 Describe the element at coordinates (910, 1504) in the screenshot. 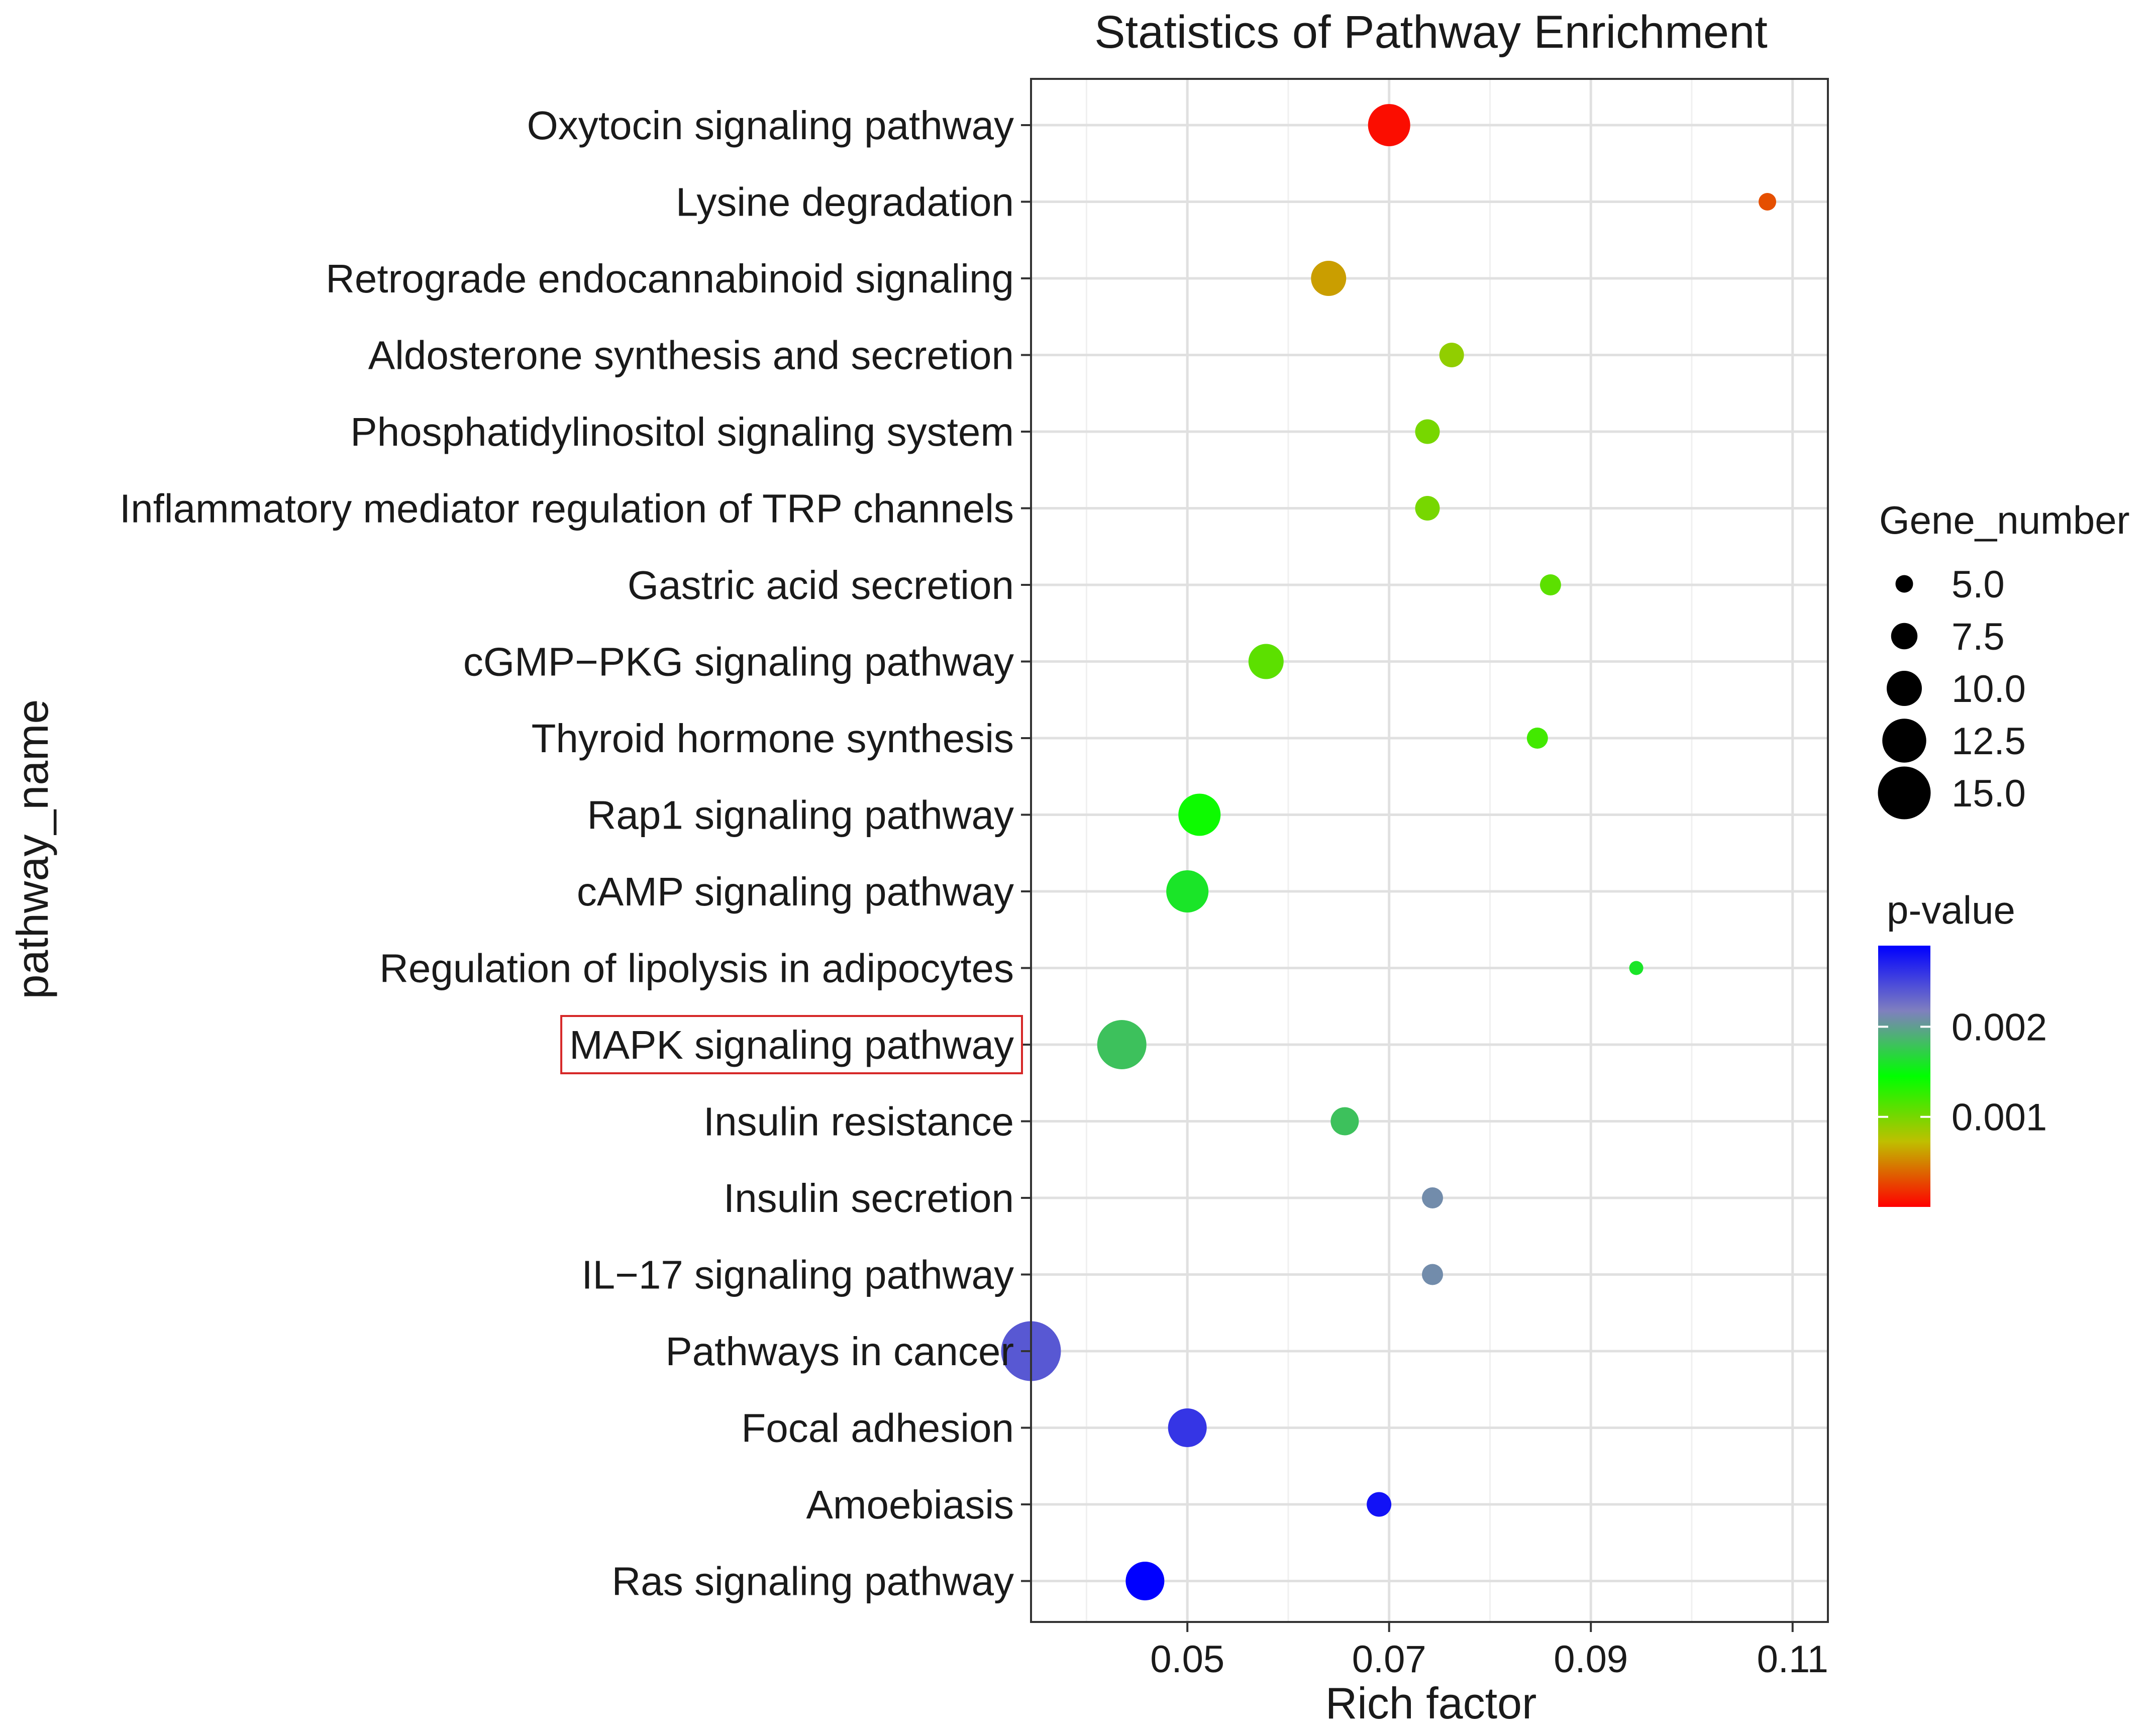

I see `y-label: Amoebiasis` at that location.